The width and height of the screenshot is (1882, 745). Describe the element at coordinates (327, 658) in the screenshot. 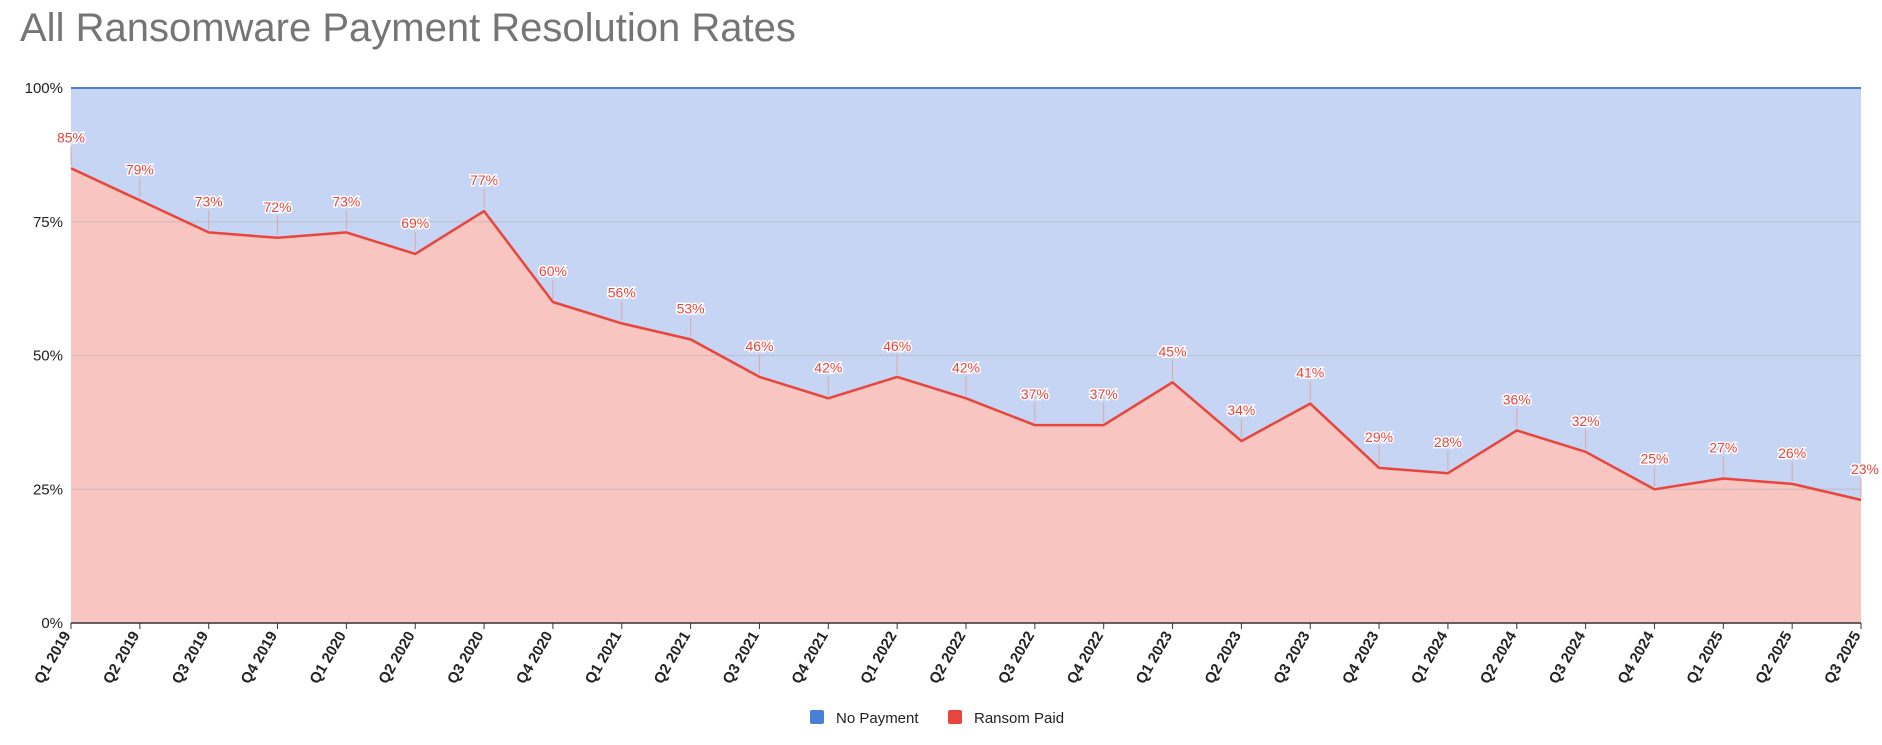

I see `x-tick-label: Q1 2020` at that location.